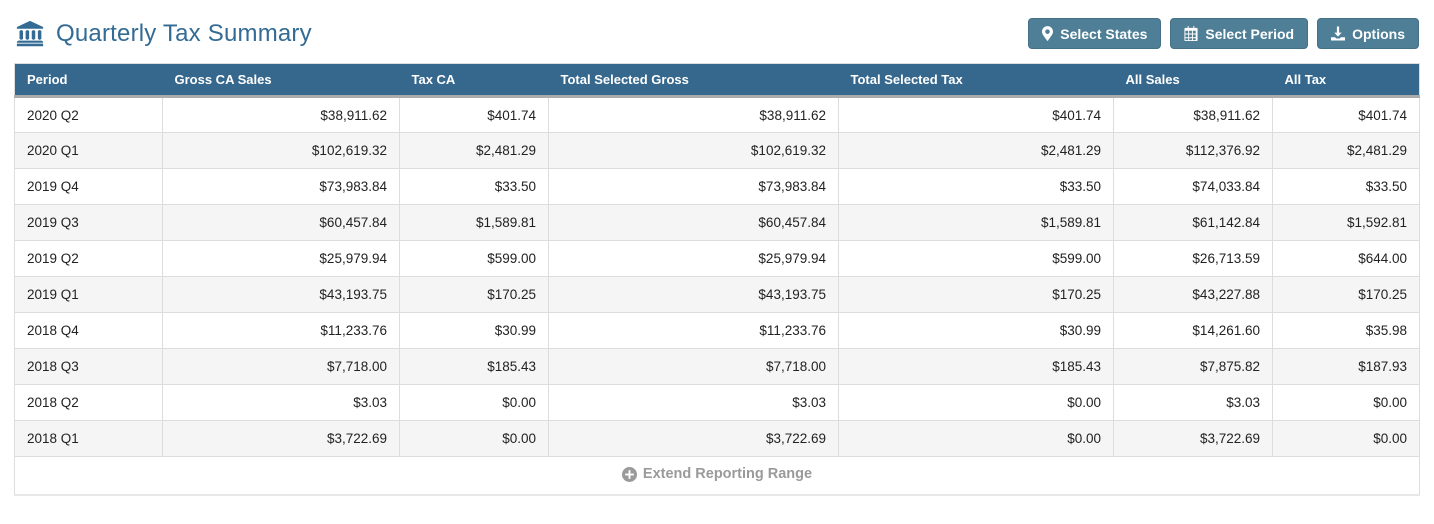 The image size is (1434, 524). I want to click on column-header: Gross CA Sales, so click(281, 80).